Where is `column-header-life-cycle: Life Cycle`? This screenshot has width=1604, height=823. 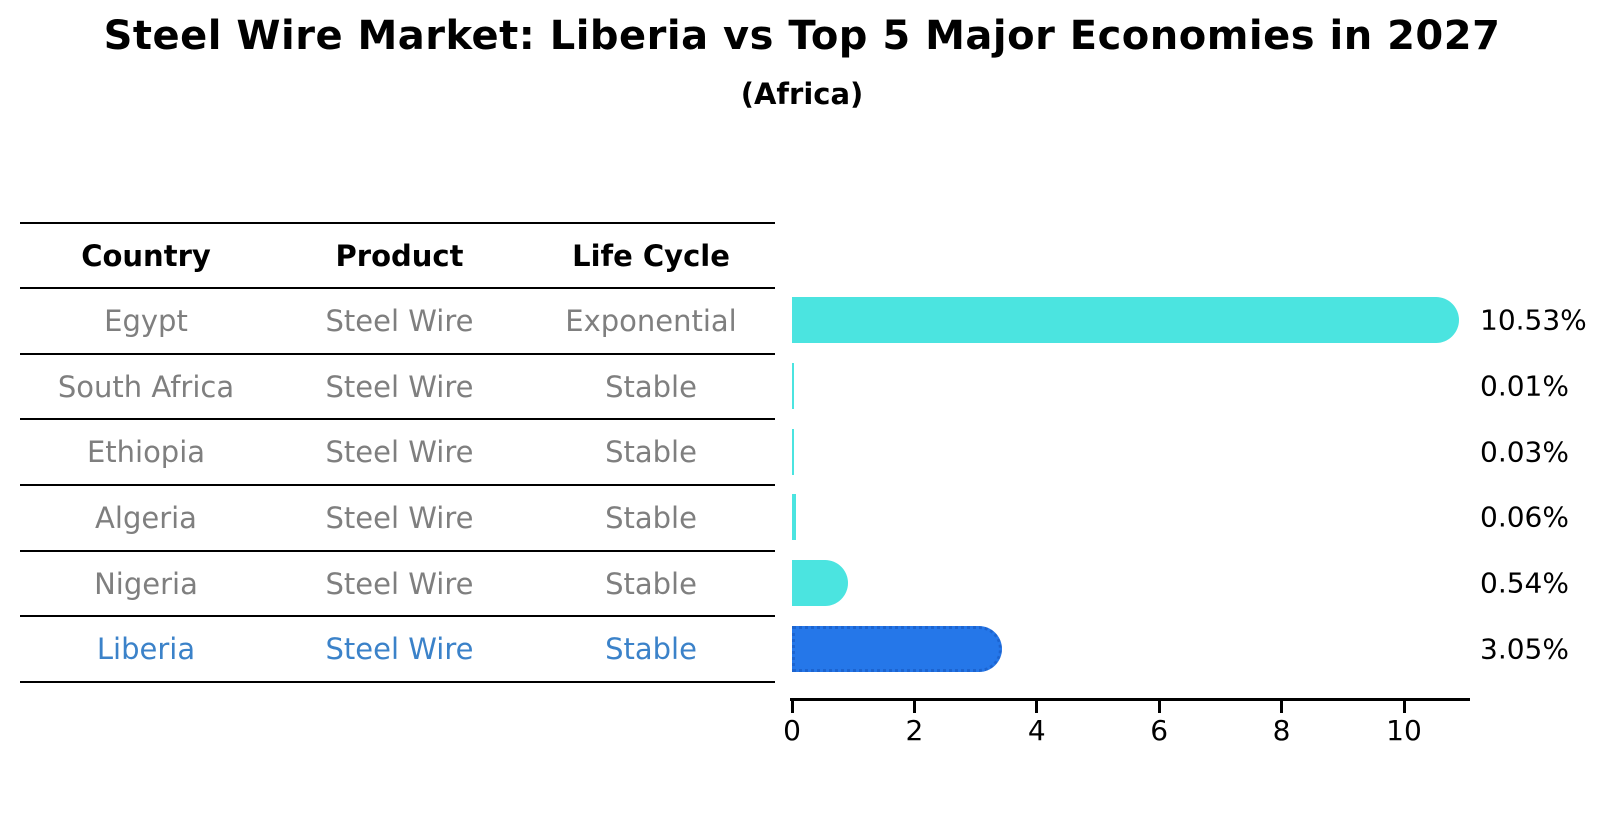 column-header-life-cycle: Life Cycle is located at coordinates (651, 255).